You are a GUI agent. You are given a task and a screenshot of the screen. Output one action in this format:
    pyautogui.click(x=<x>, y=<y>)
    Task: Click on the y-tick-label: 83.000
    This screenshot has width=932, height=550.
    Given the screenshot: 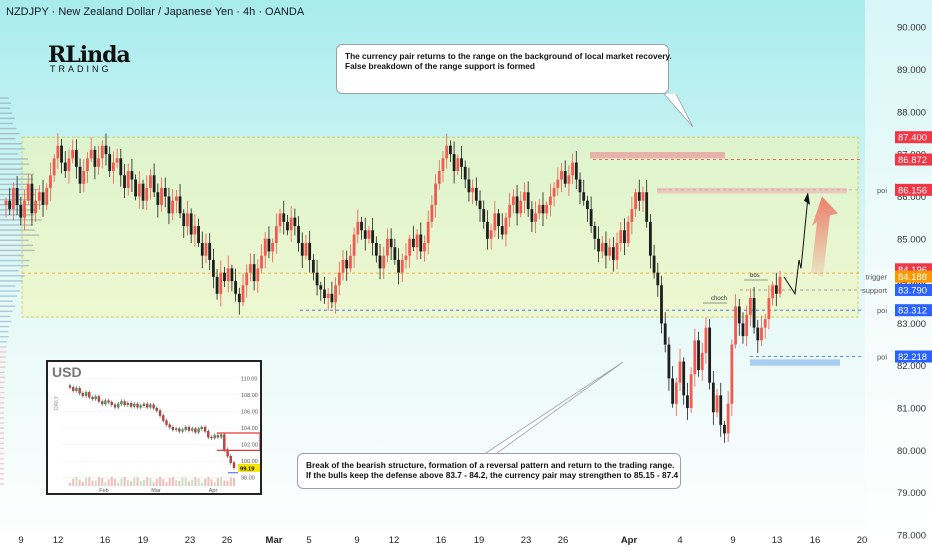 What is the action you would take?
    pyautogui.click(x=911, y=324)
    